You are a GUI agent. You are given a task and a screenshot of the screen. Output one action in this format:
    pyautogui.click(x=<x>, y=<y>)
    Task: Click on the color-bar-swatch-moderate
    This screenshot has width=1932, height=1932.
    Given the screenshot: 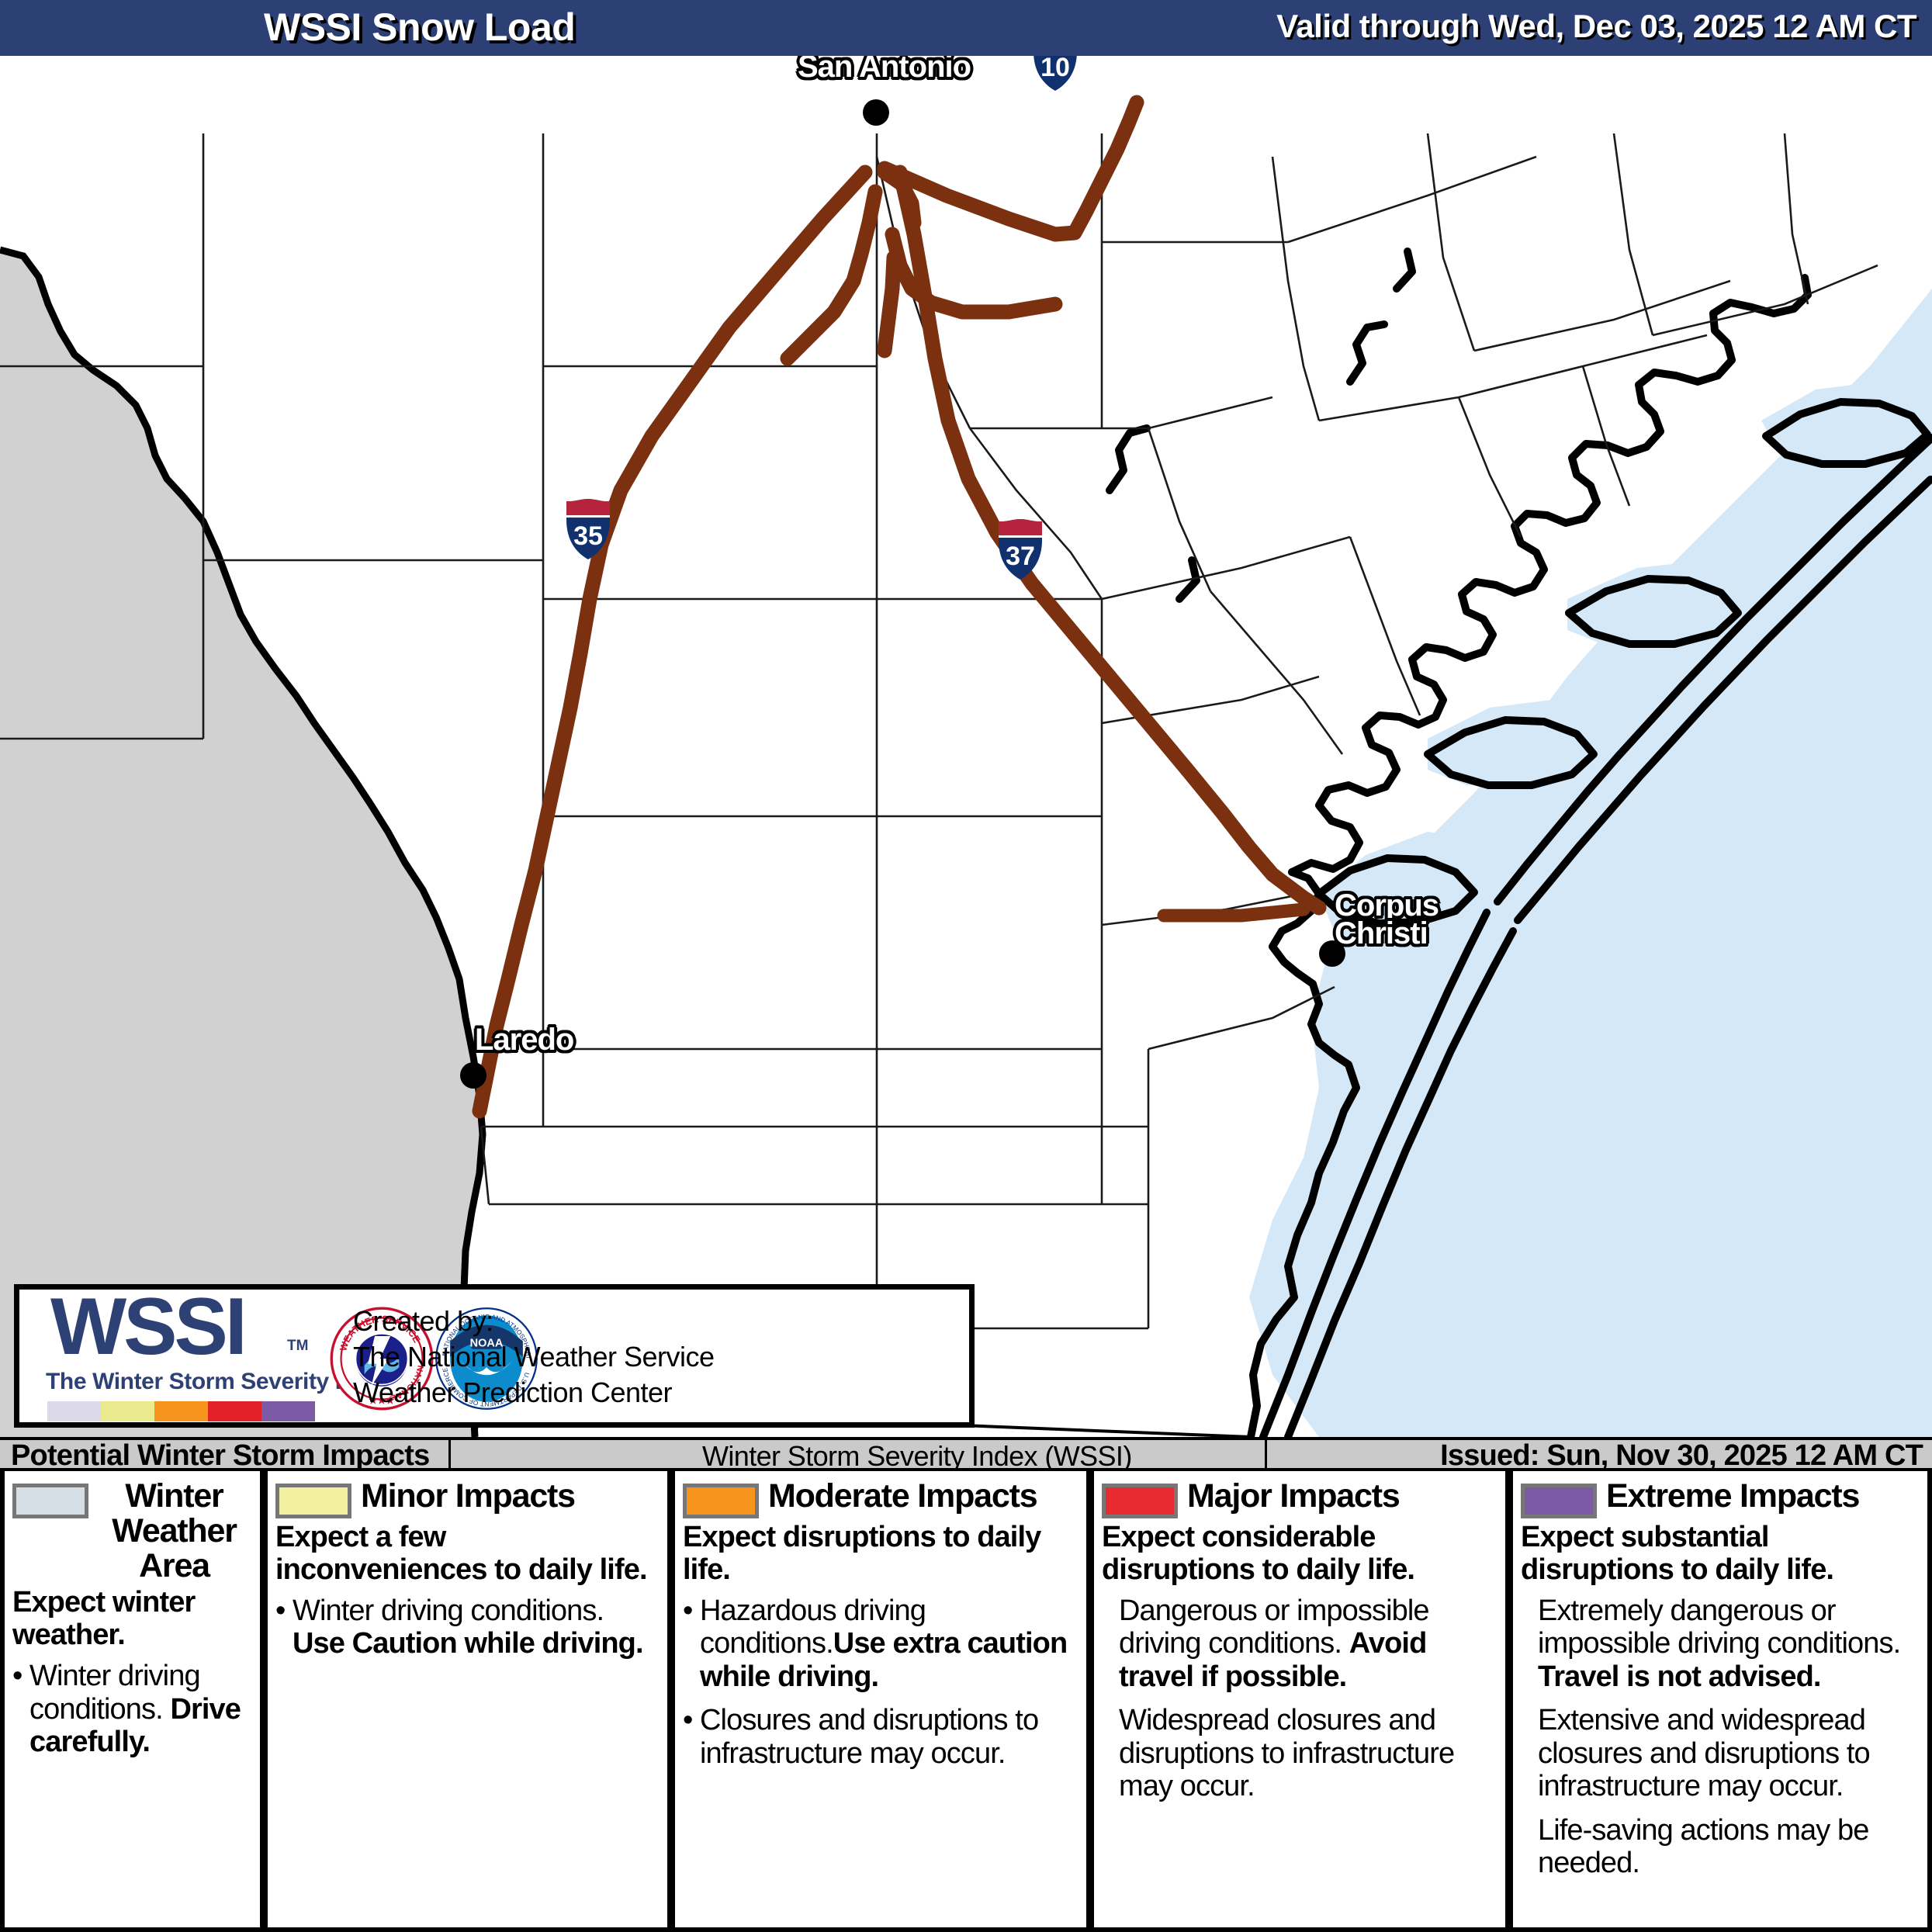 What is the action you would take?
    pyautogui.click(x=181, y=1411)
    